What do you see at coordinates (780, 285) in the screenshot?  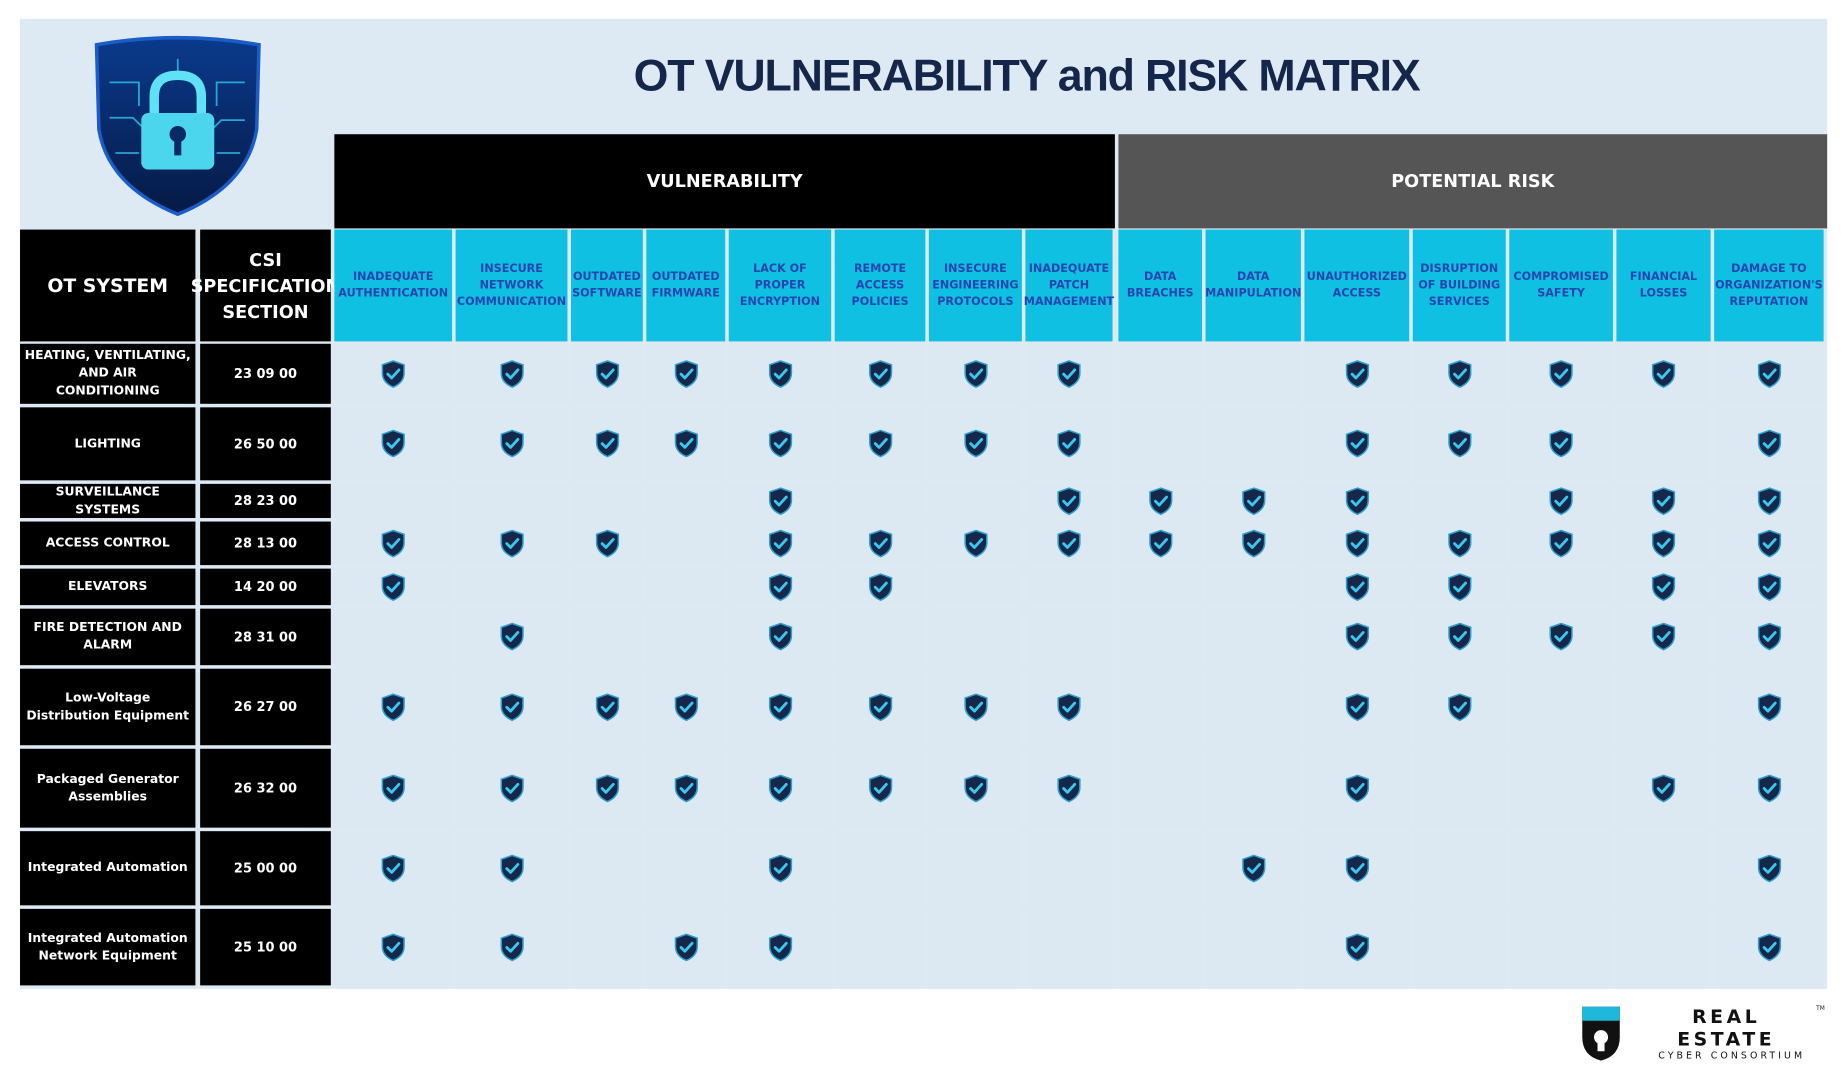 I see `column-header: LACK OF PROPER ENCRYPTION` at bounding box center [780, 285].